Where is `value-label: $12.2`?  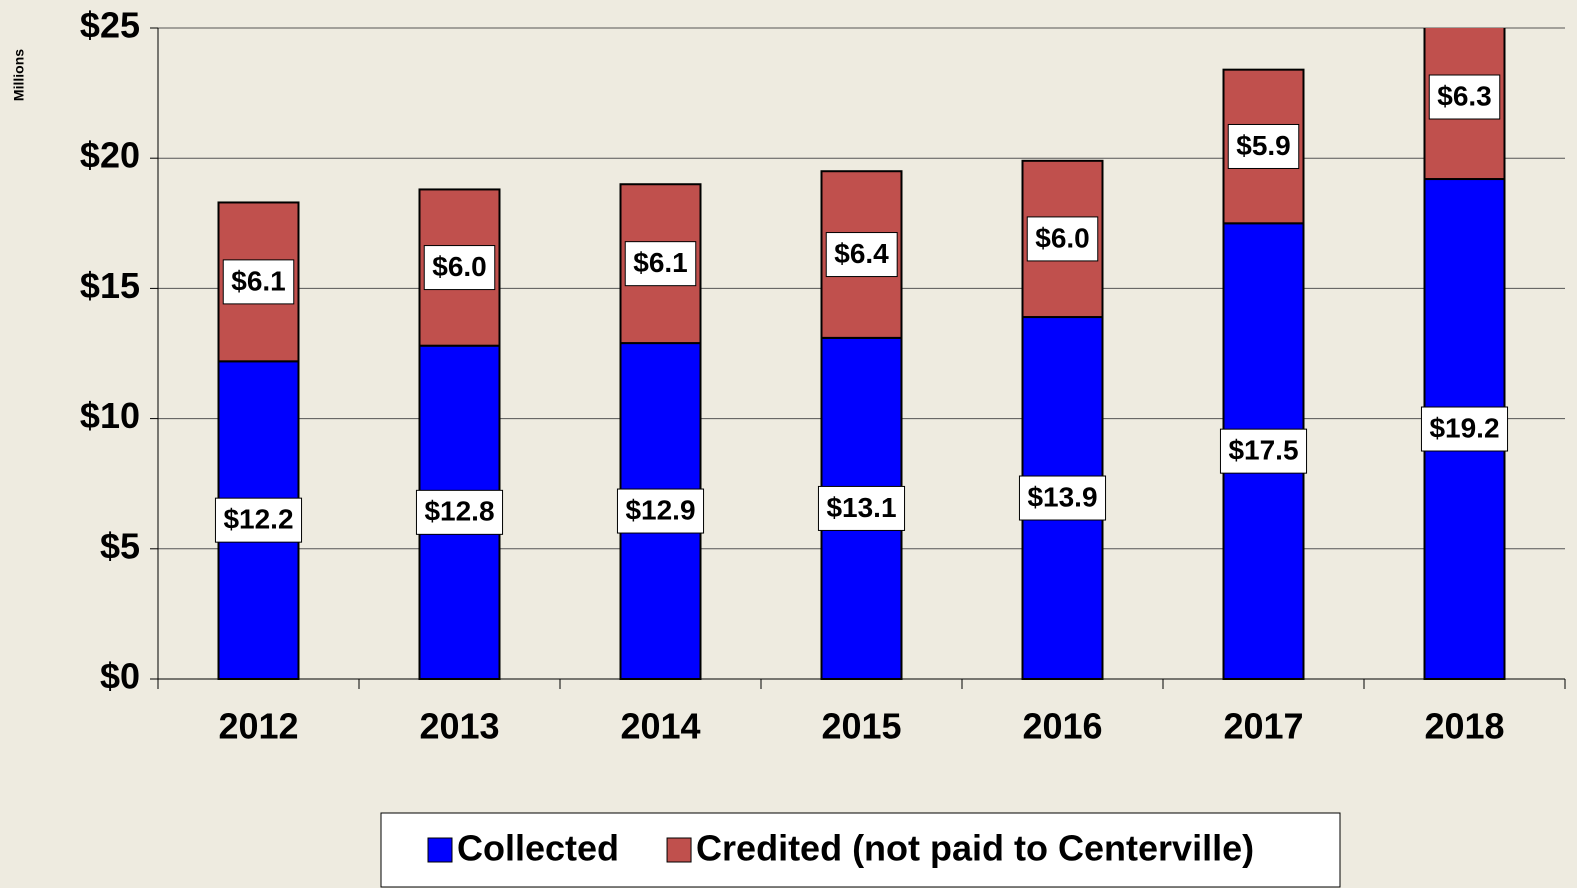 value-label: $12.2 is located at coordinates (258, 519).